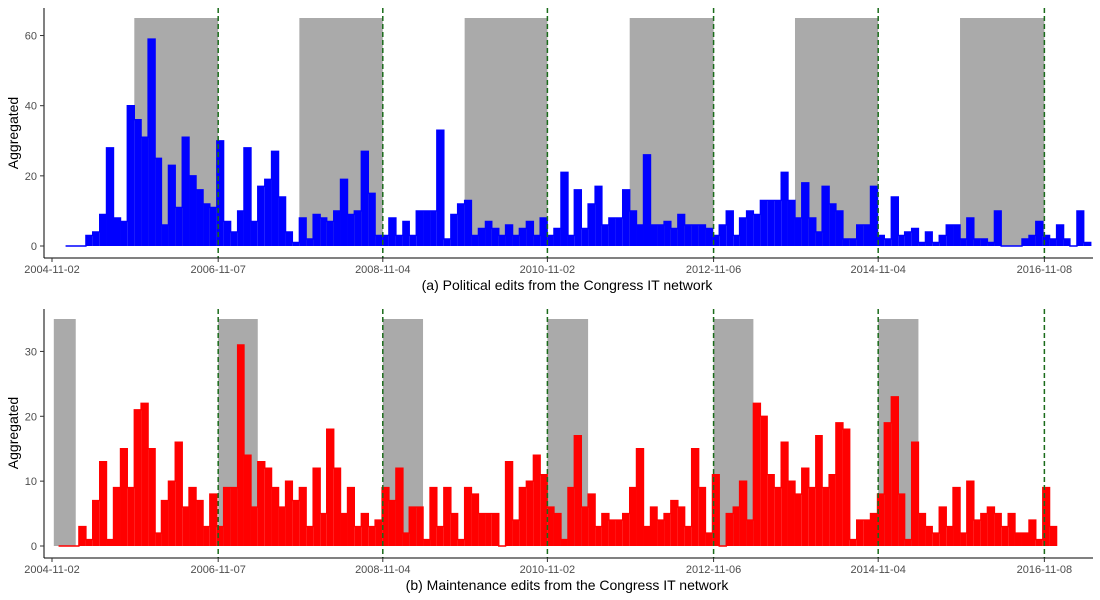  What do you see at coordinates (51, 270) in the screenshot?
I see `x-tick-label: 2004-11-02` at bounding box center [51, 270].